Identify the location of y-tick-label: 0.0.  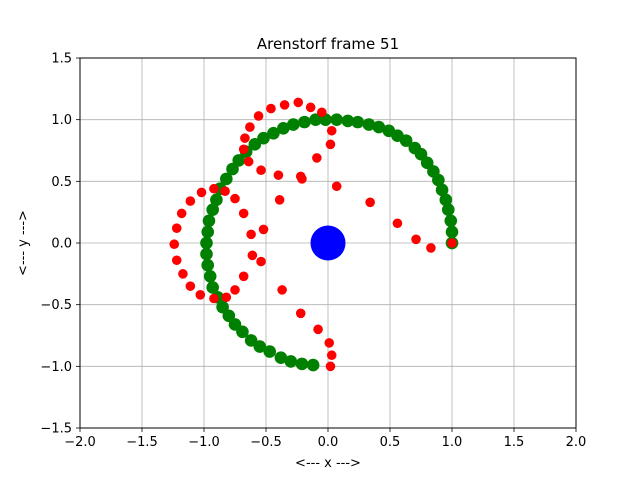
(61, 244).